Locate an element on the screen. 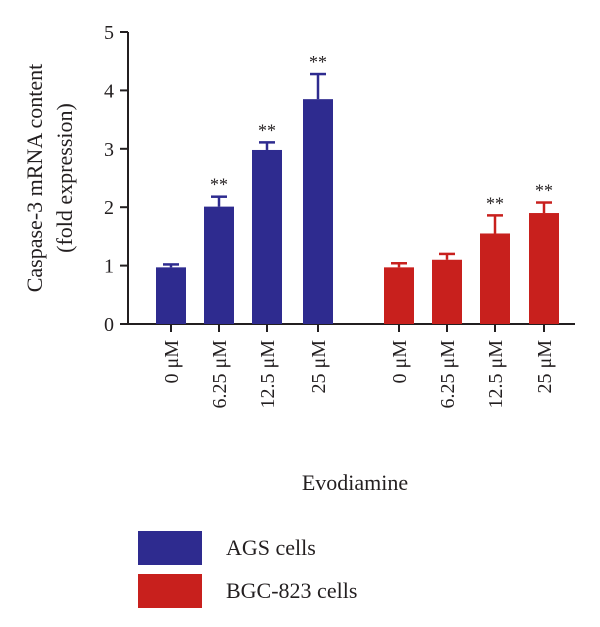 This screenshot has width=600, height=627. y-tick-label: 1 is located at coordinates (109, 267).